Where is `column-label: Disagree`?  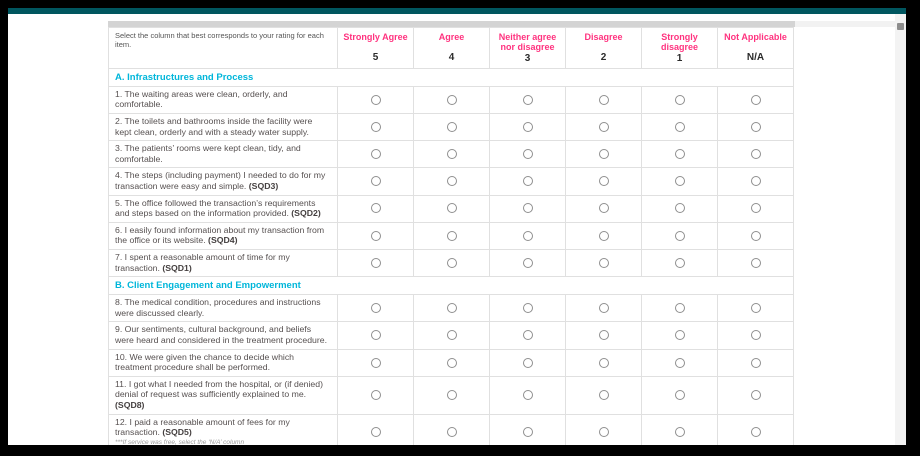
column-label: Disagree is located at coordinates (603, 37).